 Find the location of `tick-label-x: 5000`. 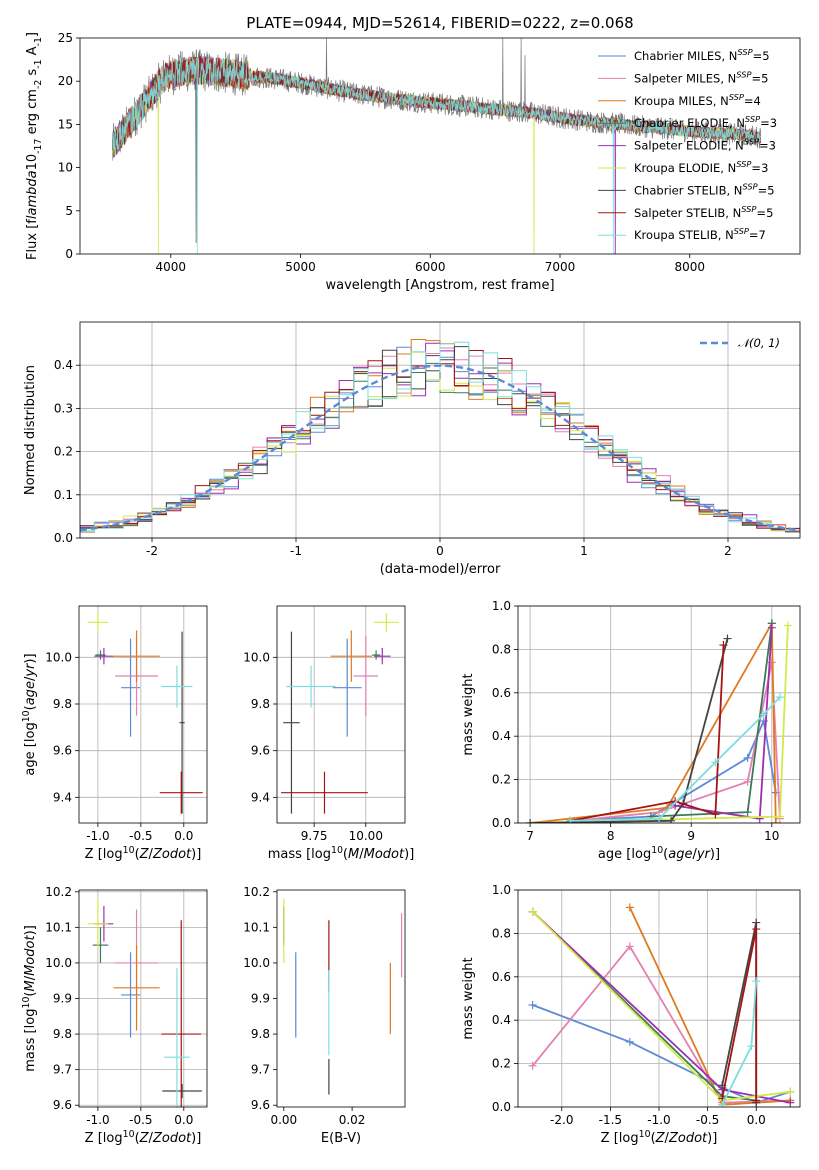

tick-label-x: 5000 is located at coordinates (300, 267).